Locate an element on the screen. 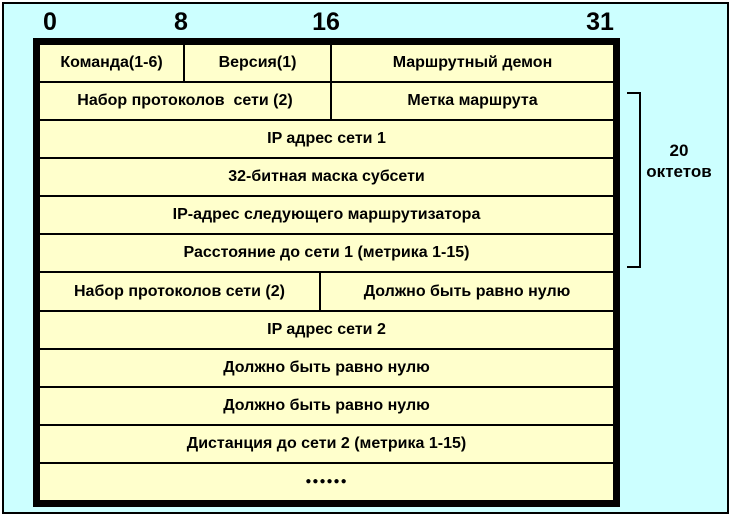 This screenshot has width=732, height=522. field-cell-next-hop: IP-адрес следующего маршрутизатора is located at coordinates (326, 215).